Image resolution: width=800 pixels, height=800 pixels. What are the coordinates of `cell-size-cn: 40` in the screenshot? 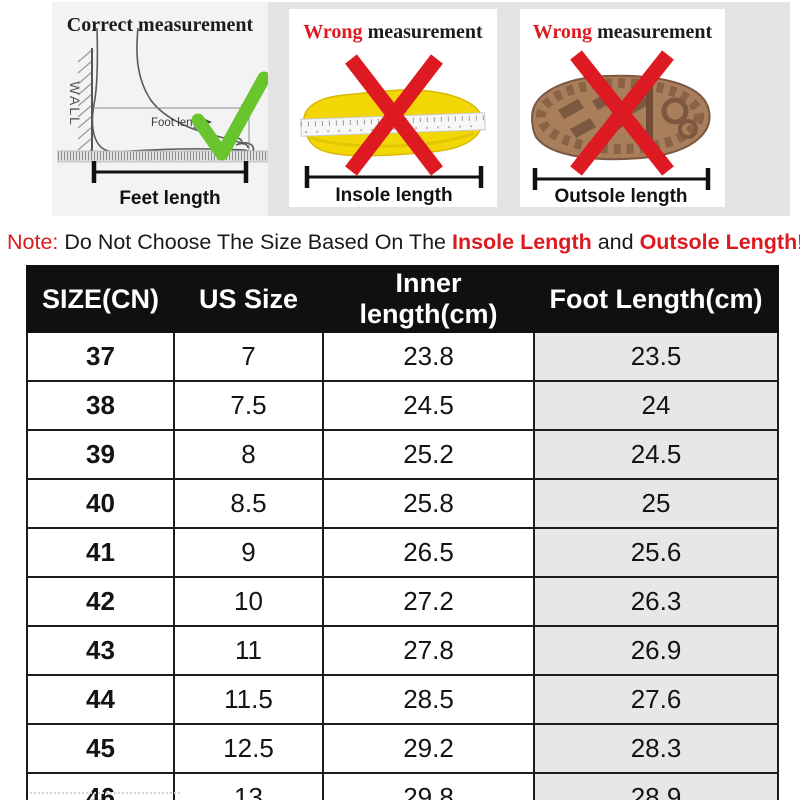 It's located at (100, 503).